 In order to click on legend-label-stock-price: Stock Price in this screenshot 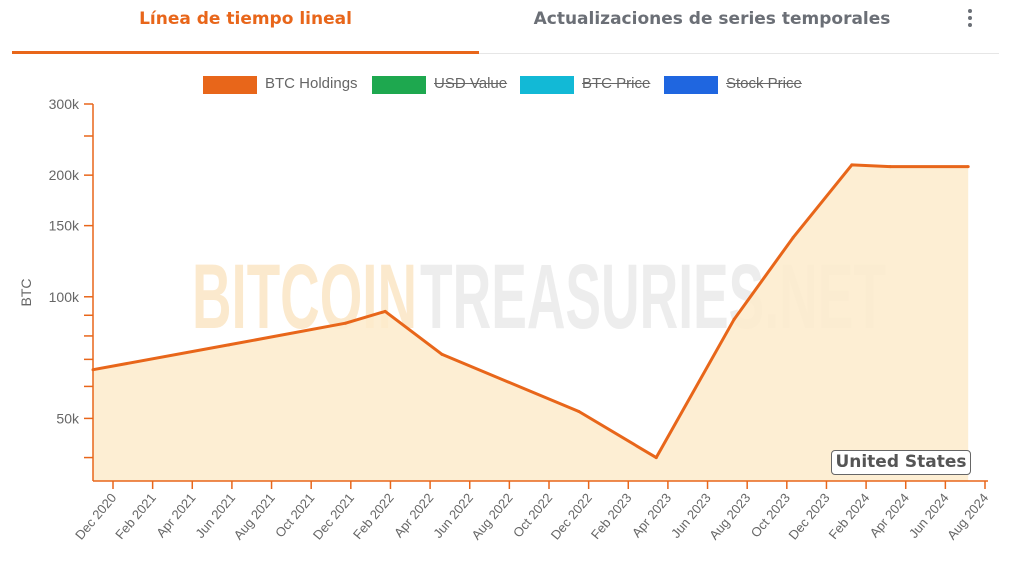, I will do `click(764, 83)`.